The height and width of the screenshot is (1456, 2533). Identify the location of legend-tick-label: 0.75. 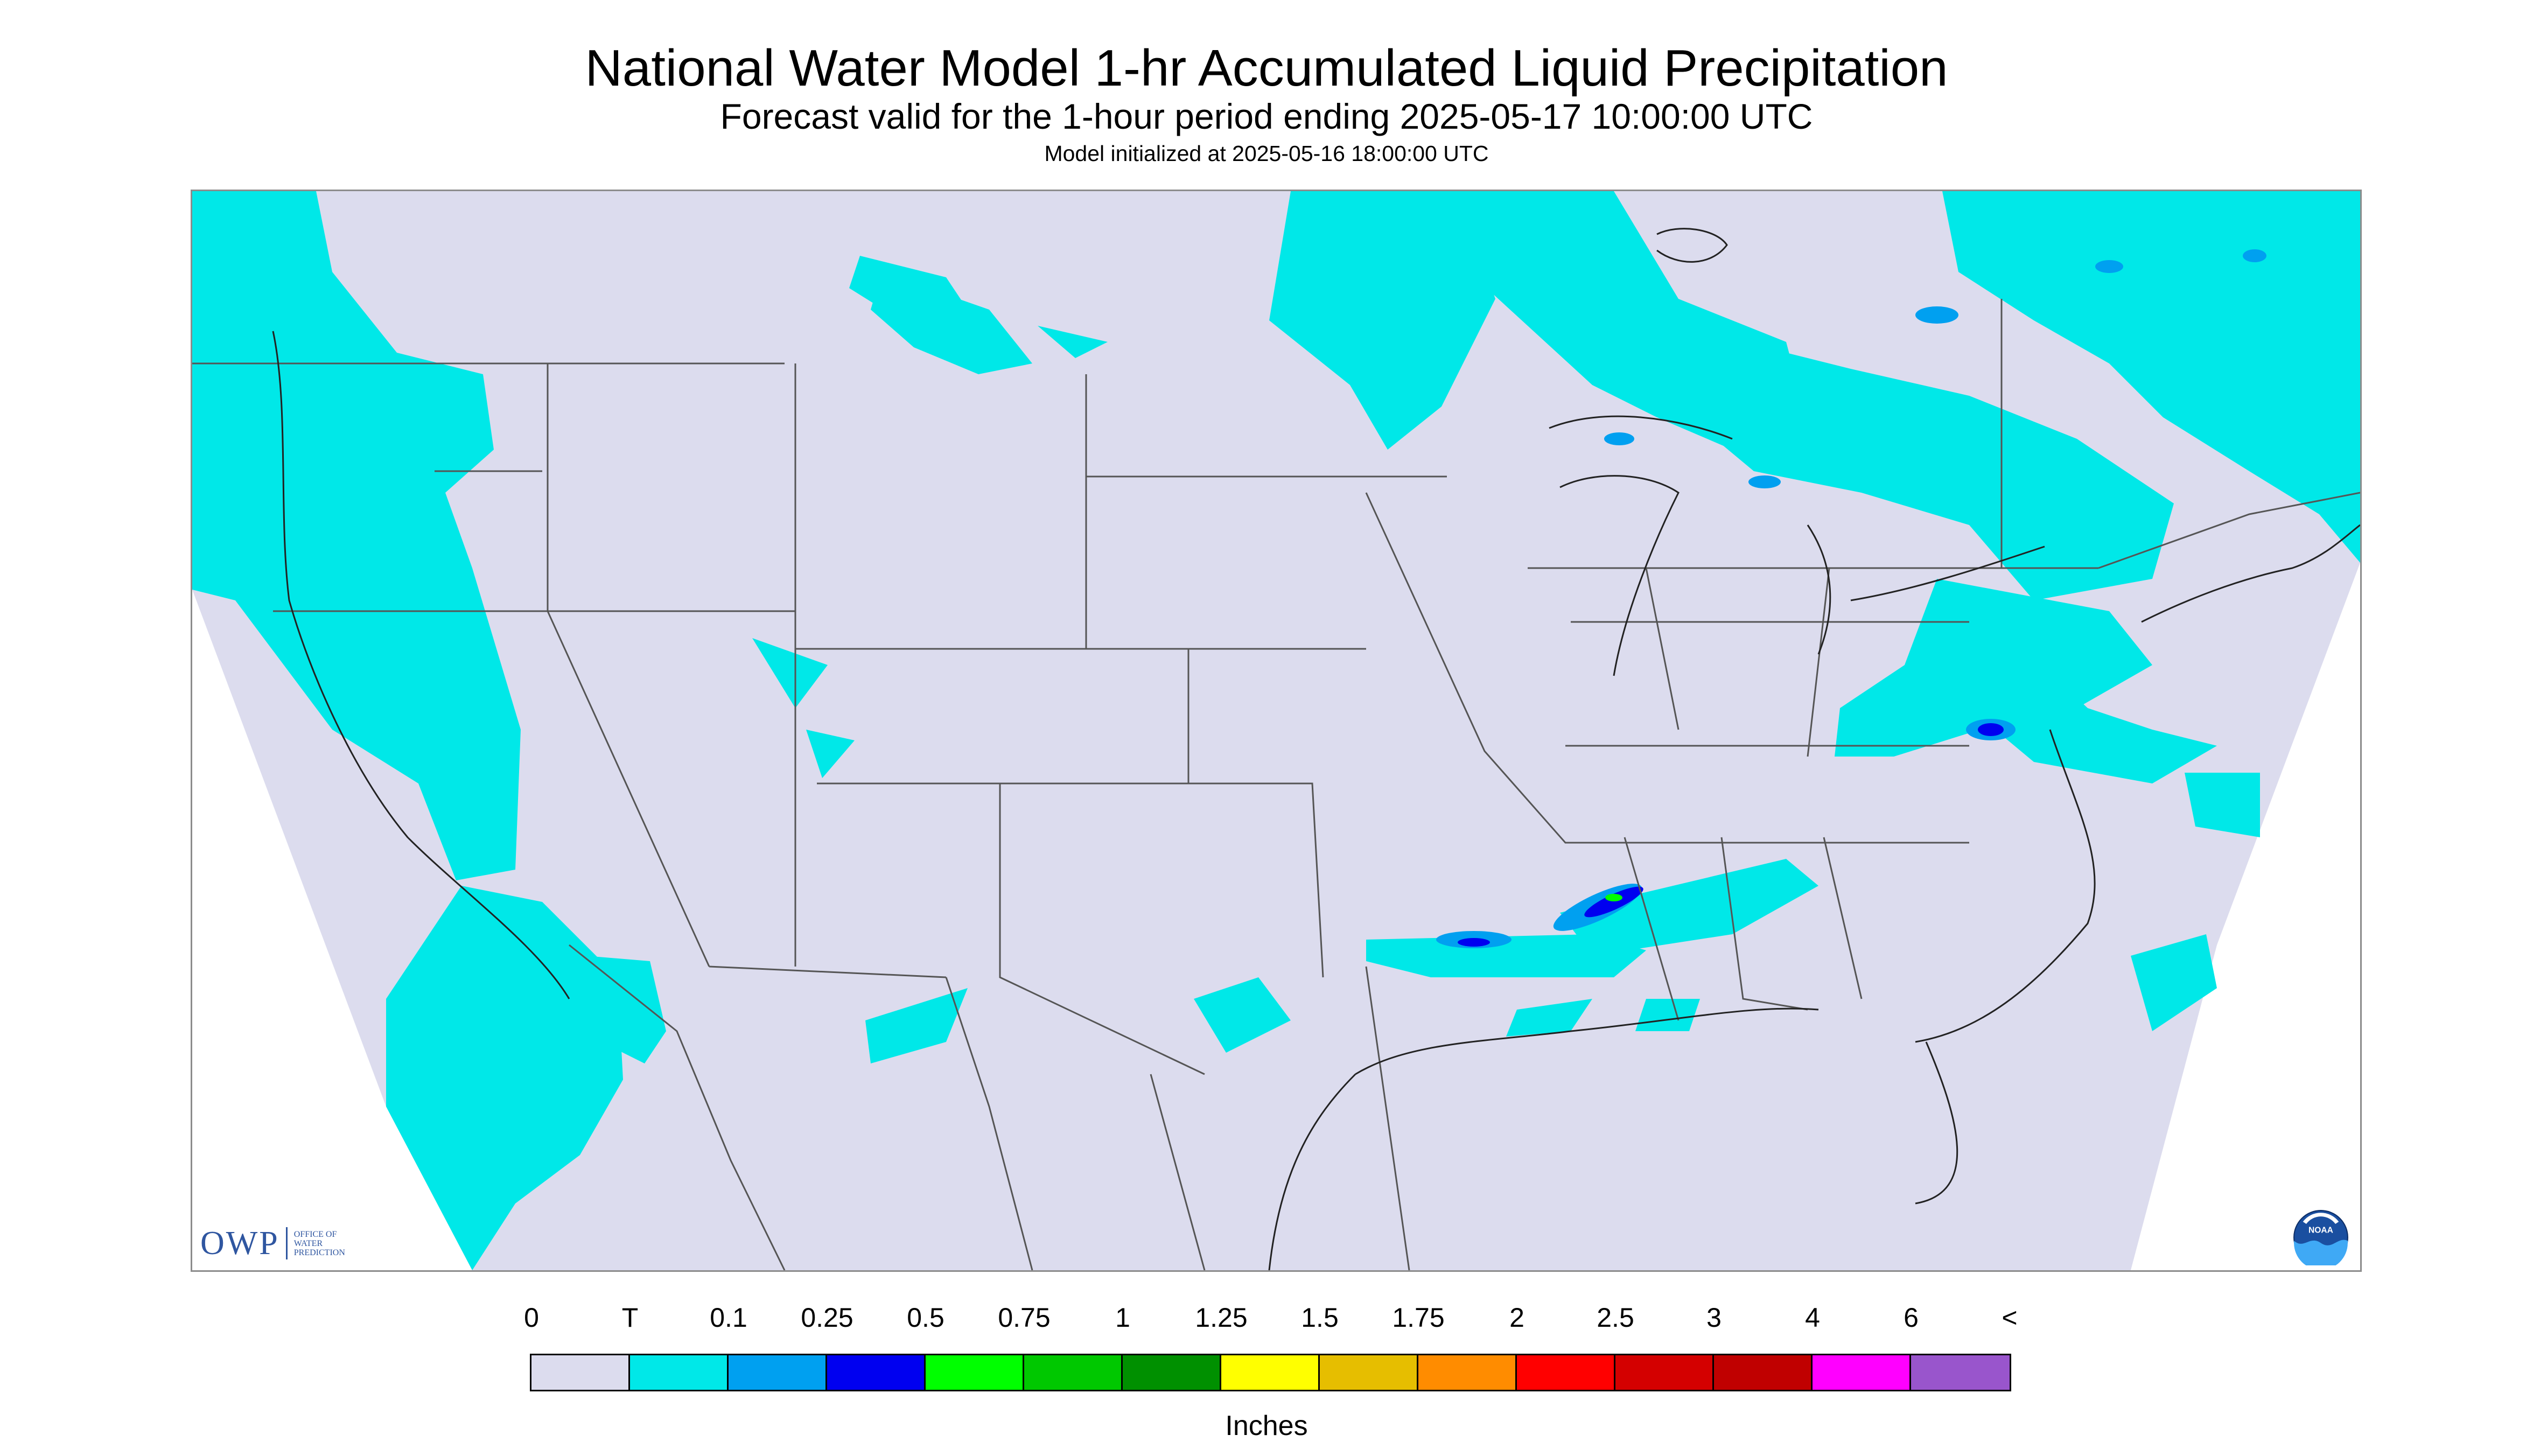
(1024, 1318).